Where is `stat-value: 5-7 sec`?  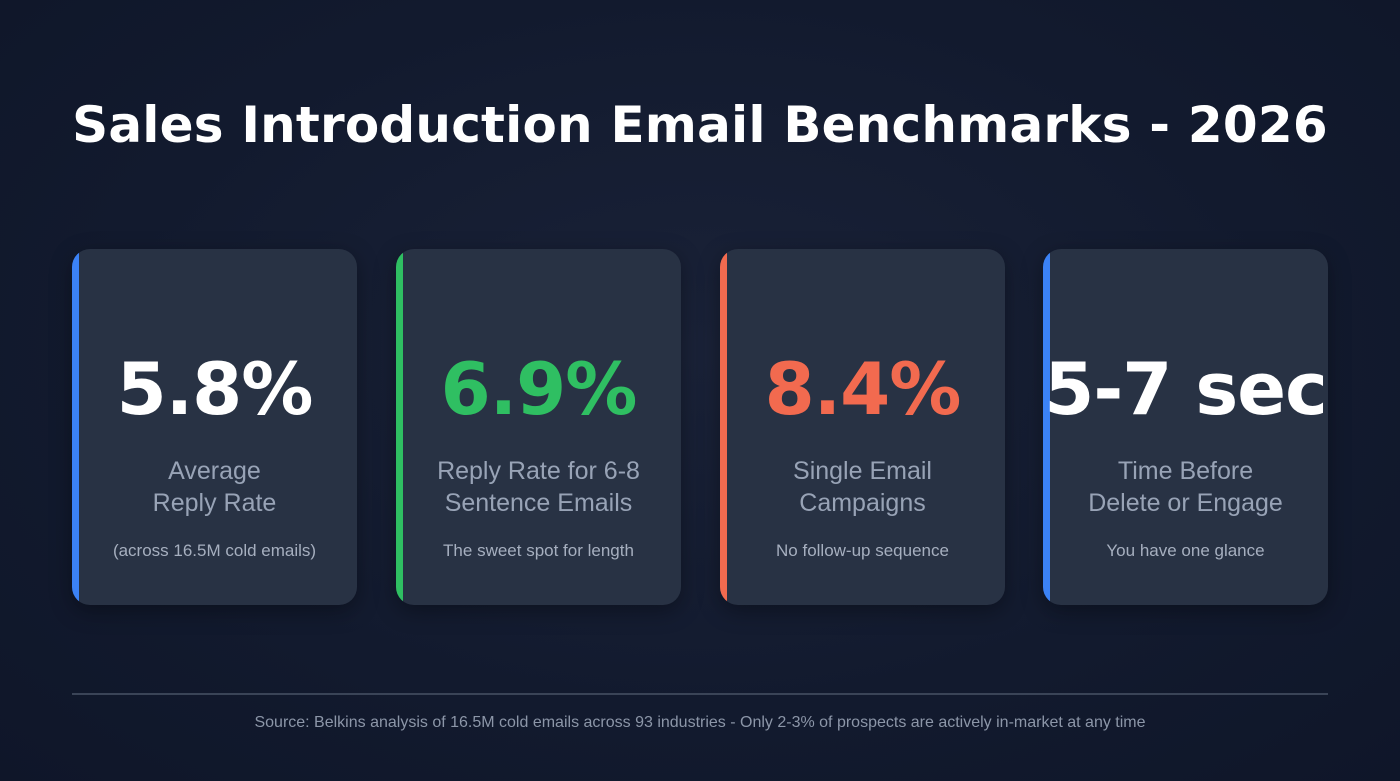
stat-value: 5-7 sec is located at coordinates (1186, 389).